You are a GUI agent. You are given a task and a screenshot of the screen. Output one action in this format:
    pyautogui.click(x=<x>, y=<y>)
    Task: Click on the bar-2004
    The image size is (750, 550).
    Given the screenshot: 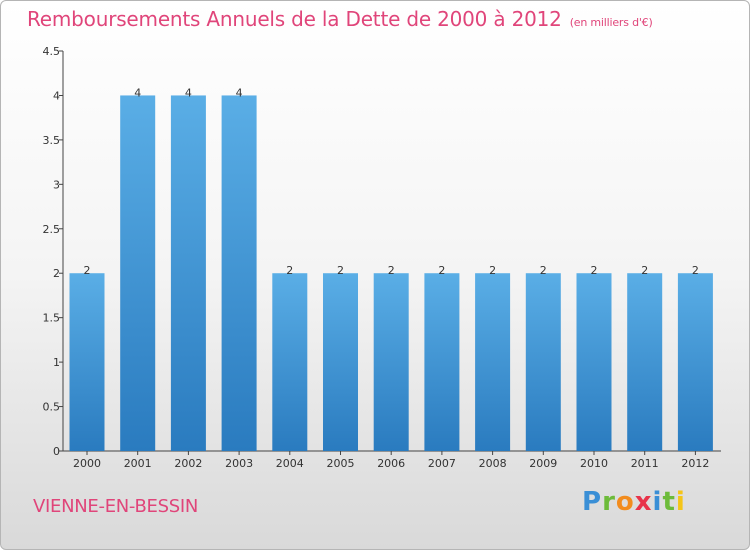 What is the action you would take?
    pyautogui.click(x=290, y=362)
    